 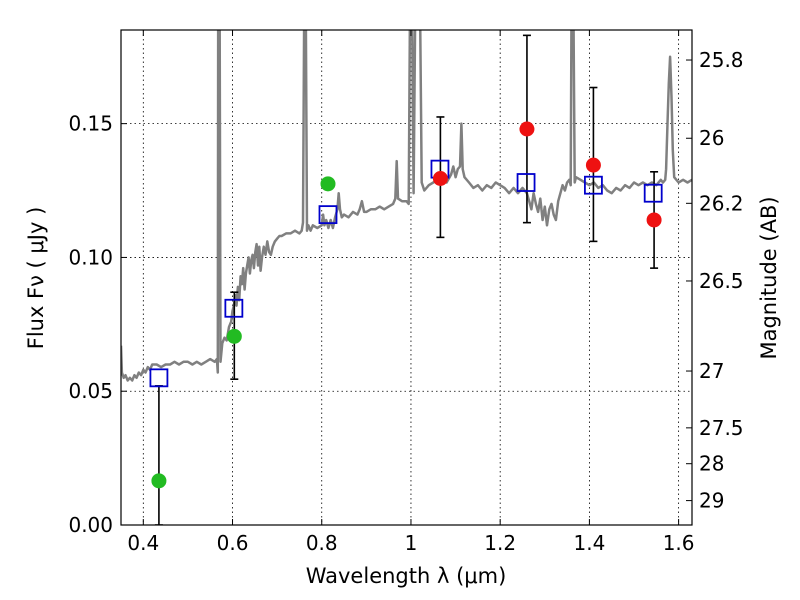 I want to click on x-tick-label: 0.8, so click(x=322, y=543).